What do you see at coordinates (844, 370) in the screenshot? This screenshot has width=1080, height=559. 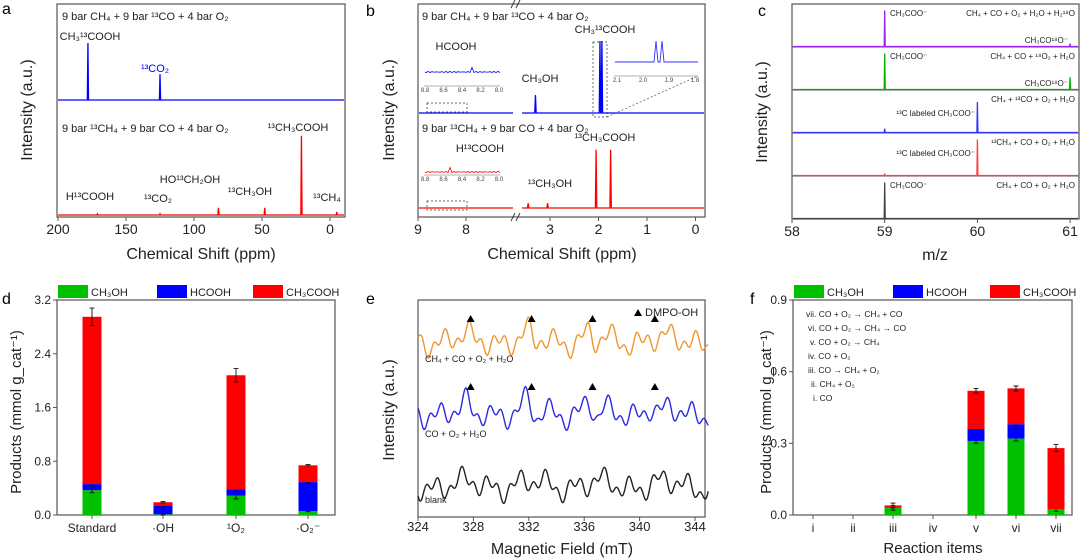 I see `reaction-item-annotation: iii. CO → CH₄ + O₂` at bounding box center [844, 370].